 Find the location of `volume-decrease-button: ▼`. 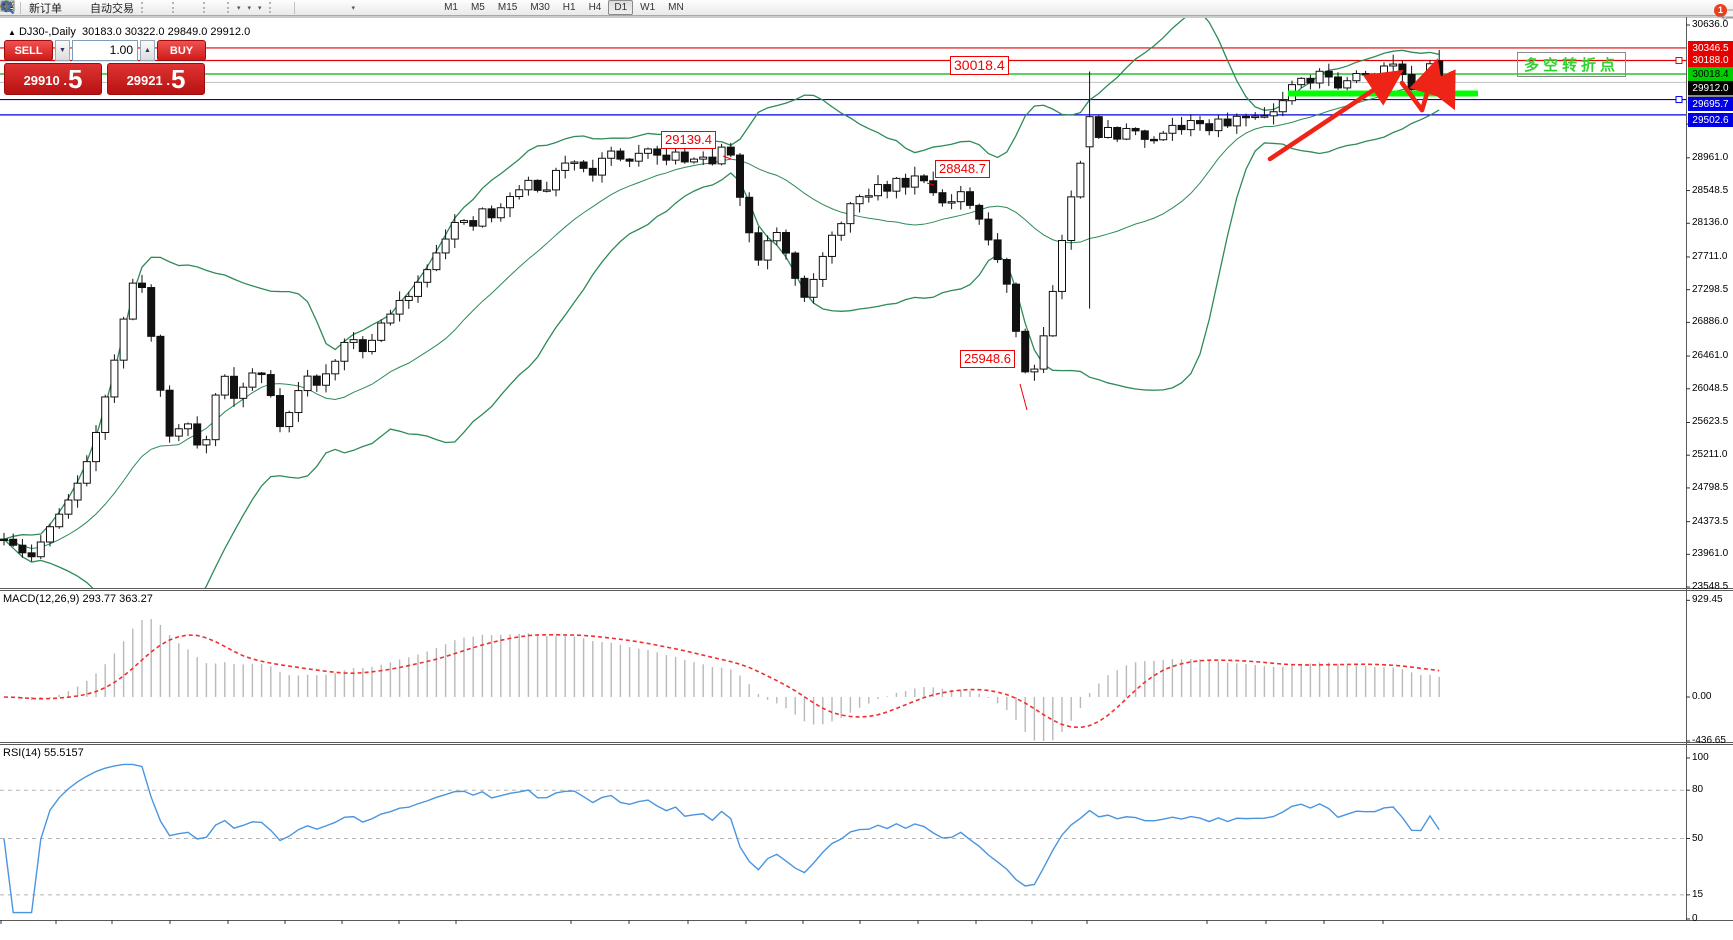

volume-decrease-button: ▼ is located at coordinates (62, 50).